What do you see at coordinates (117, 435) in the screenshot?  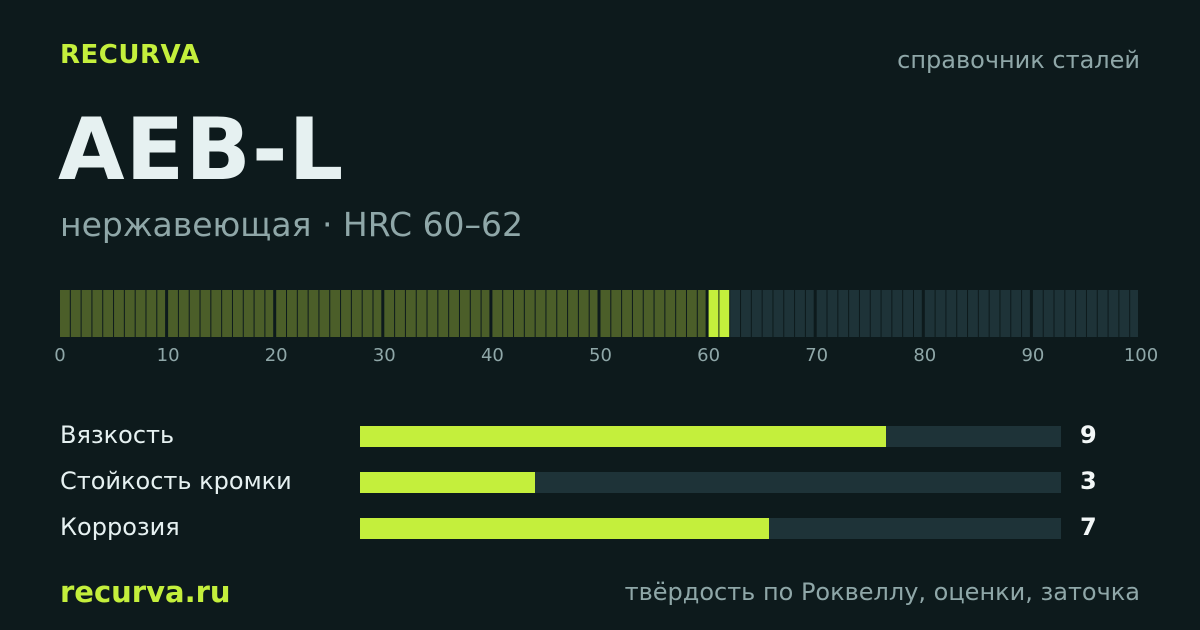 I see `metric-label-toughness: Вязкость` at bounding box center [117, 435].